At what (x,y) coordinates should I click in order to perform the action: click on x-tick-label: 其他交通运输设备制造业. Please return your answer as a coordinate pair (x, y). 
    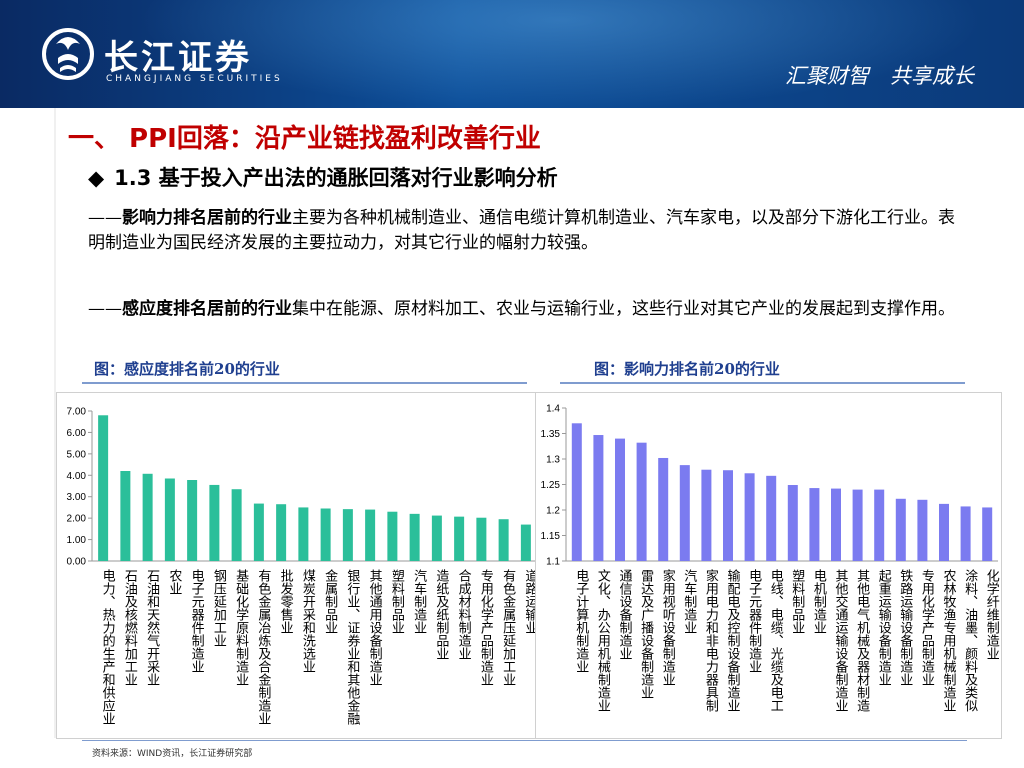
    Looking at the image, I should click on (841, 640).